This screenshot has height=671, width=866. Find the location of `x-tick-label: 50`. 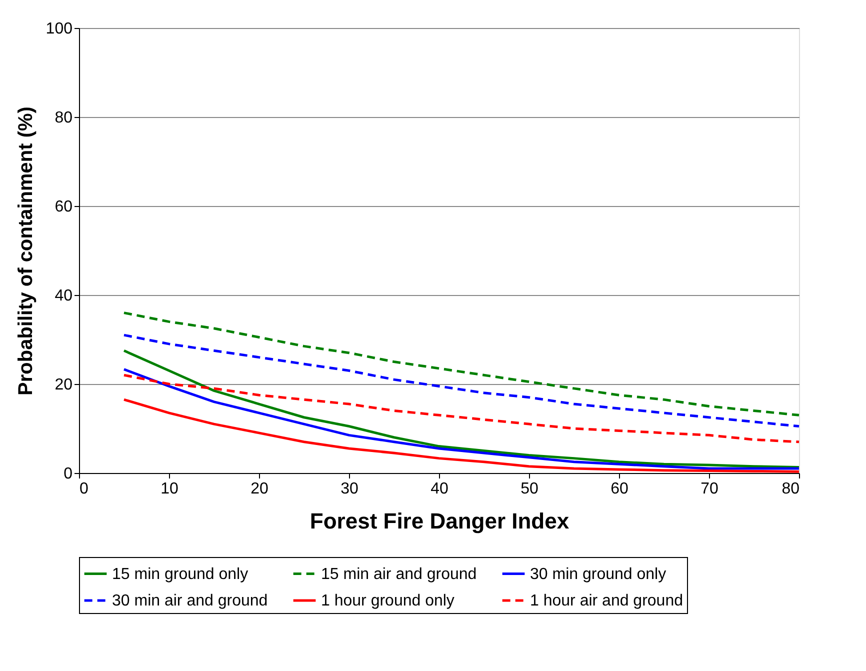

x-tick-label: 50 is located at coordinates (529, 489).